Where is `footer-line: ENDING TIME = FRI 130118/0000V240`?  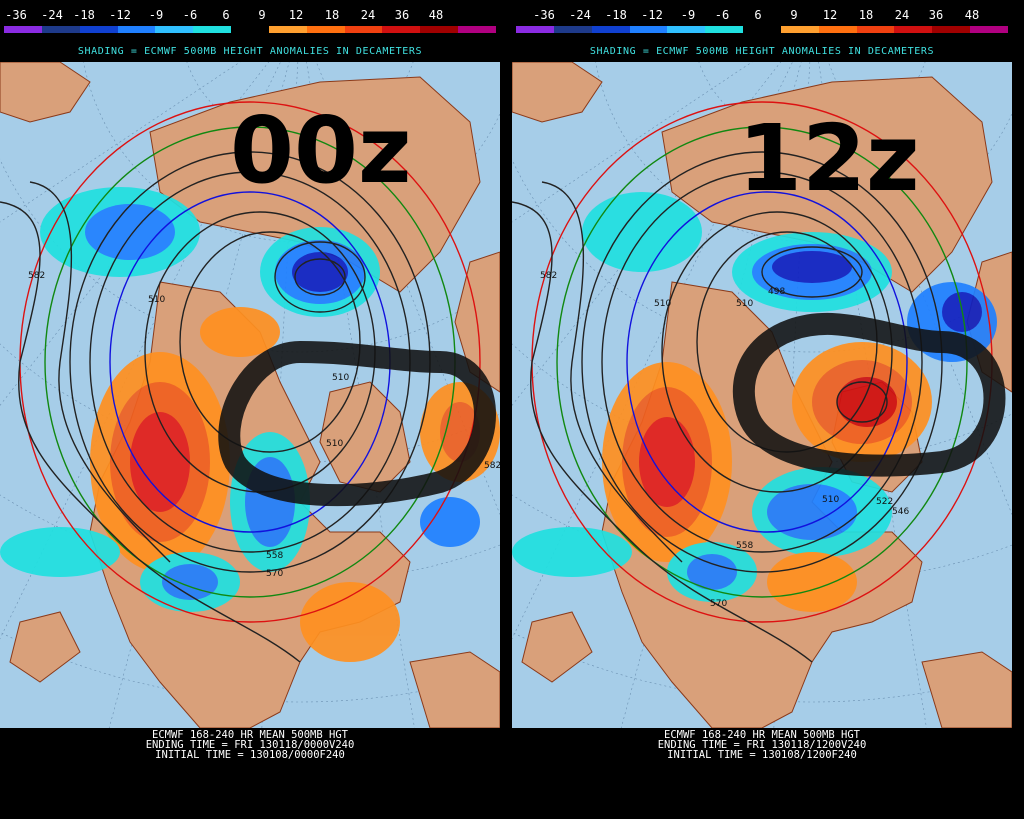 footer-line: ENDING TIME = FRI 130118/0000V240 is located at coordinates (250, 745).